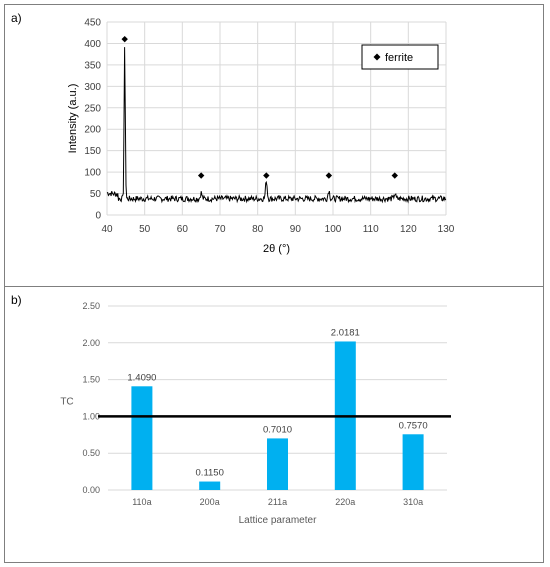  Describe the element at coordinates (92, 108) in the screenshot. I see `y-tick-label: 250` at that location.